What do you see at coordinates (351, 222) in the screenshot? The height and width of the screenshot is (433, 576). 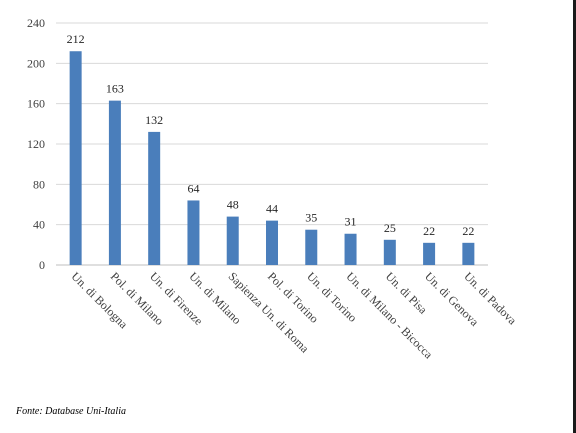 I see `data-label: 31` at bounding box center [351, 222].